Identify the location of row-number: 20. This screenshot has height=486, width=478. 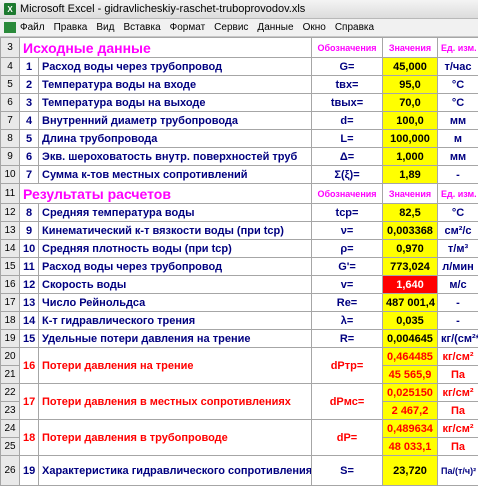
(10, 357).